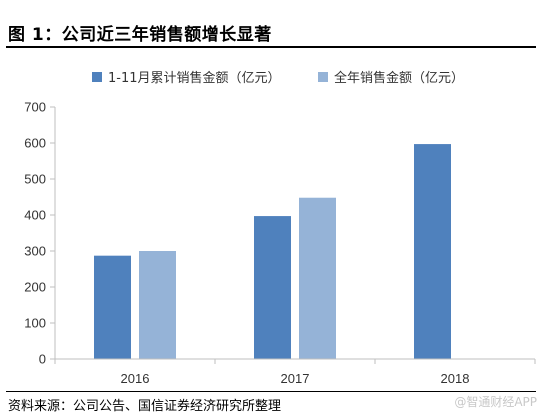 Image resolution: width=547 pixels, height=416 pixels. Describe the element at coordinates (112, 307) in the screenshot. I see `bar-ytd-sales-2016` at that location.